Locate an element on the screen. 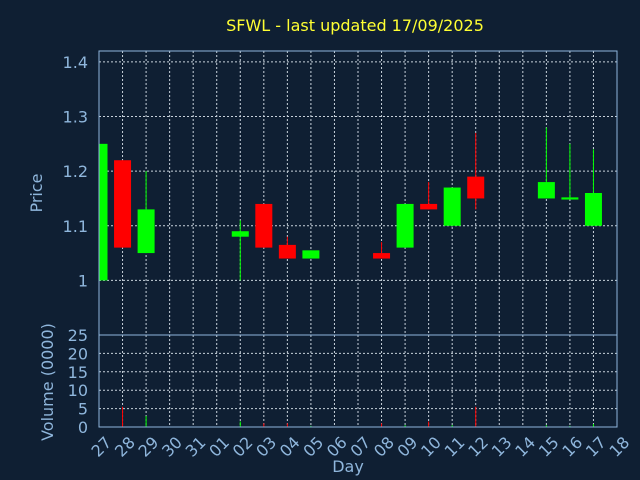 This screenshot has width=640, height=480. volume-tick-label: 20 is located at coordinates (78, 353).